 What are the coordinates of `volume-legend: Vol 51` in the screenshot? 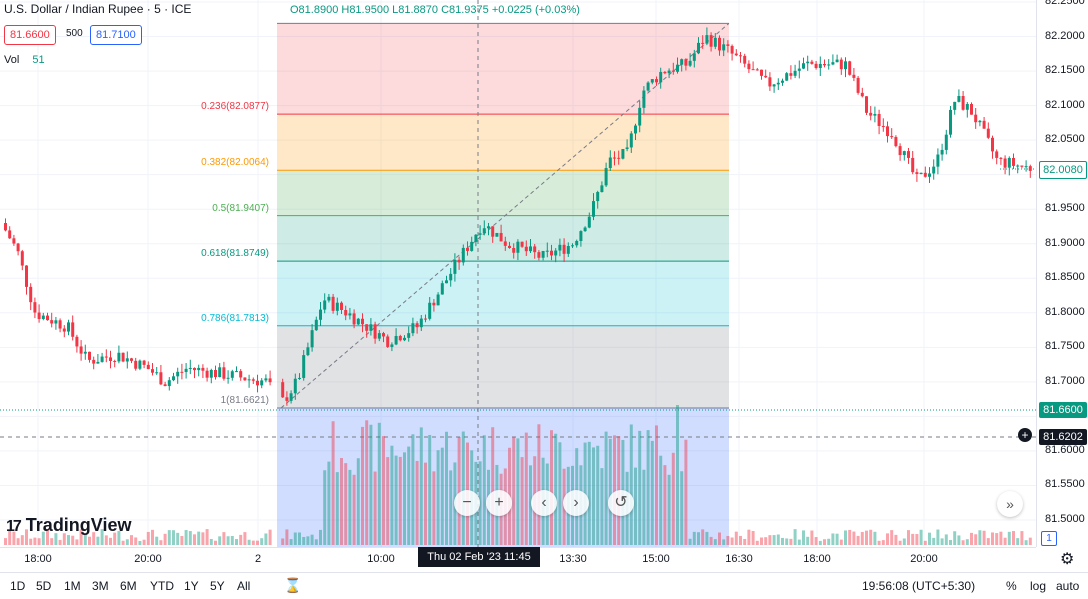 It's located at (24, 60).